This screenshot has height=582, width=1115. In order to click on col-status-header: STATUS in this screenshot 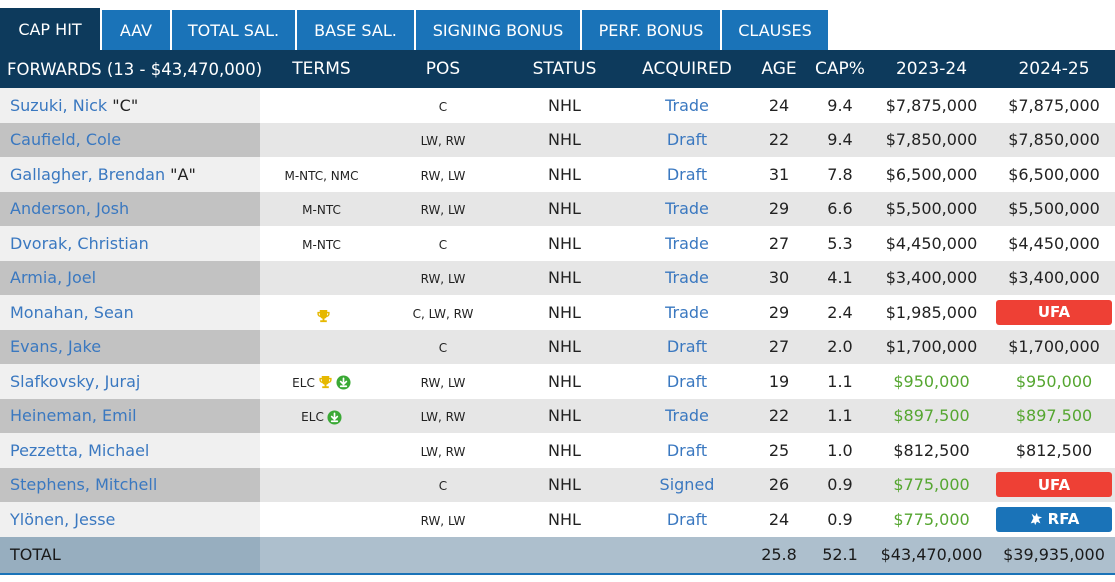, I will do `click(564, 69)`.